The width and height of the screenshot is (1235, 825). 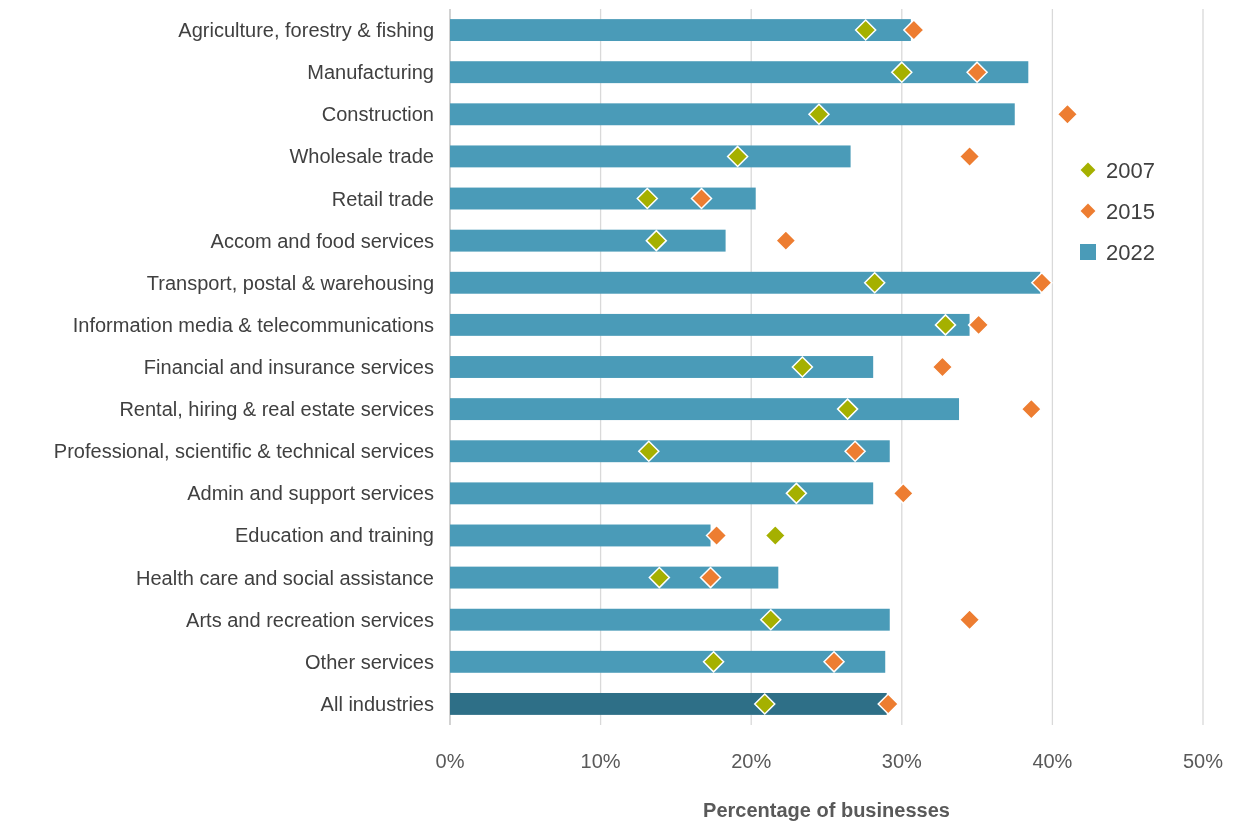 What do you see at coordinates (276, 409) in the screenshot?
I see `y-tick-label: Rental, hiring & real estate services` at bounding box center [276, 409].